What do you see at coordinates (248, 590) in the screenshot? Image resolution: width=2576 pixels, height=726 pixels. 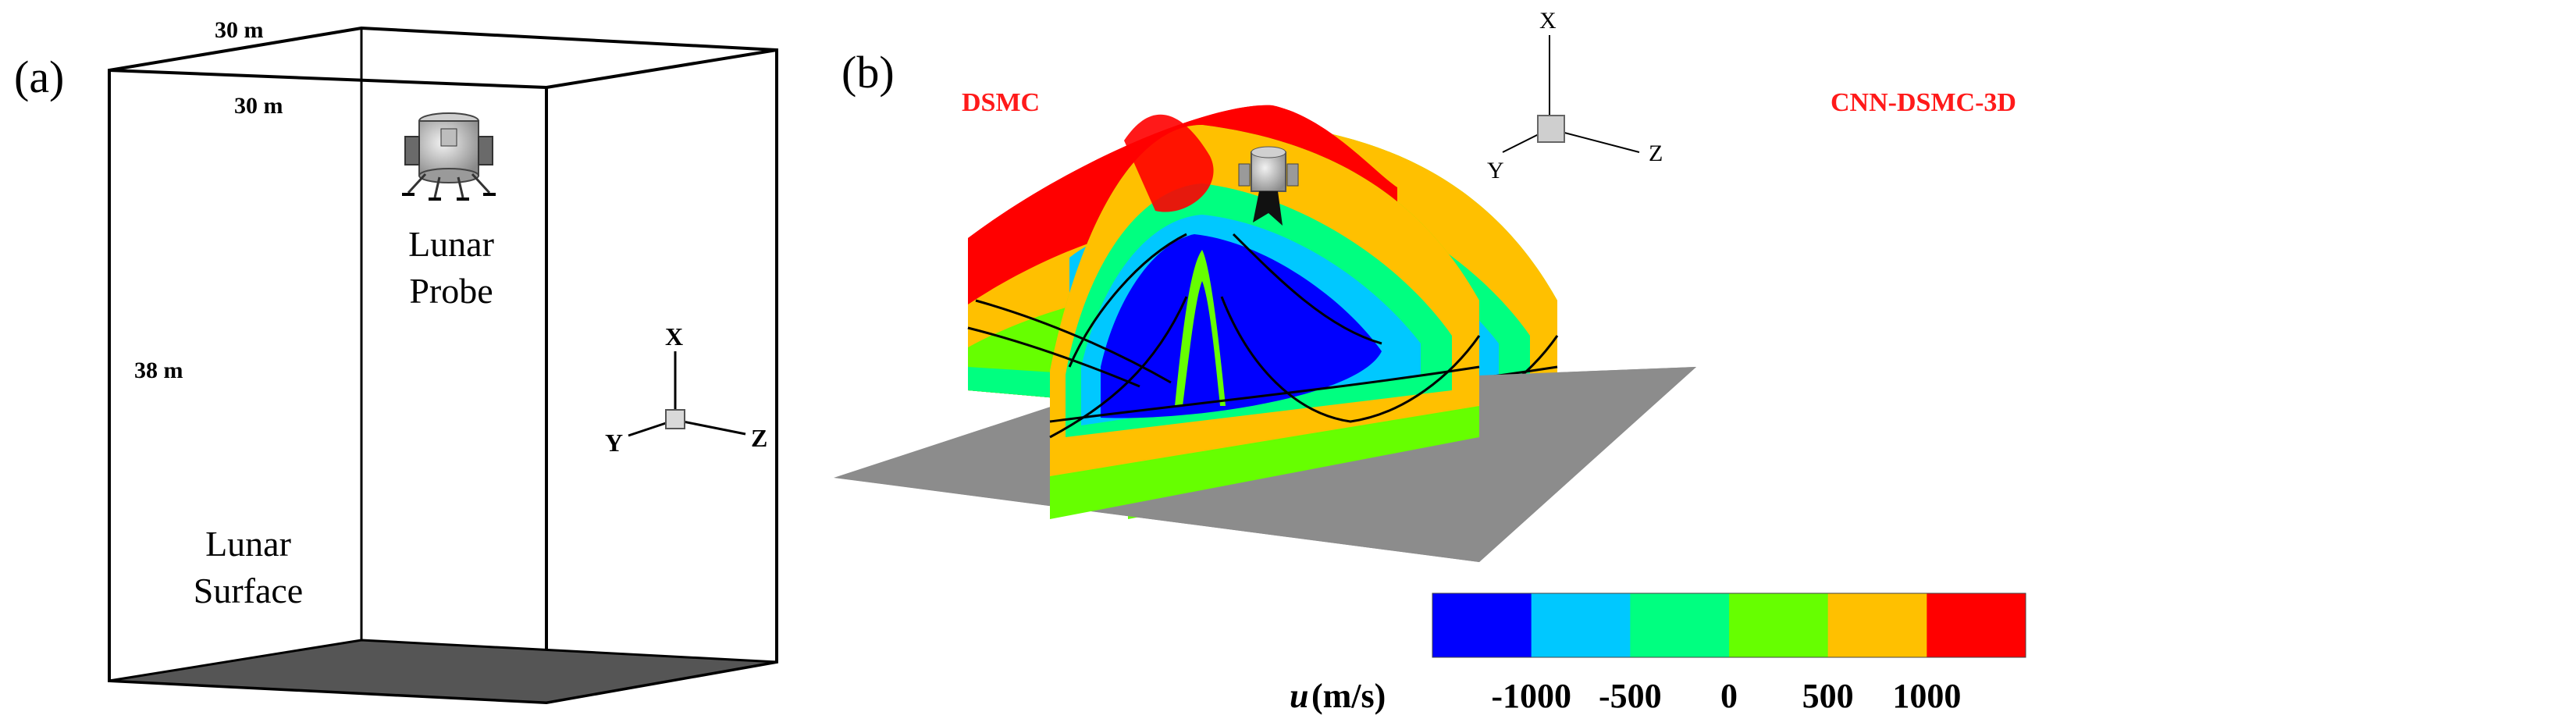 I see `surface-label-line2: Surface` at bounding box center [248, 590].